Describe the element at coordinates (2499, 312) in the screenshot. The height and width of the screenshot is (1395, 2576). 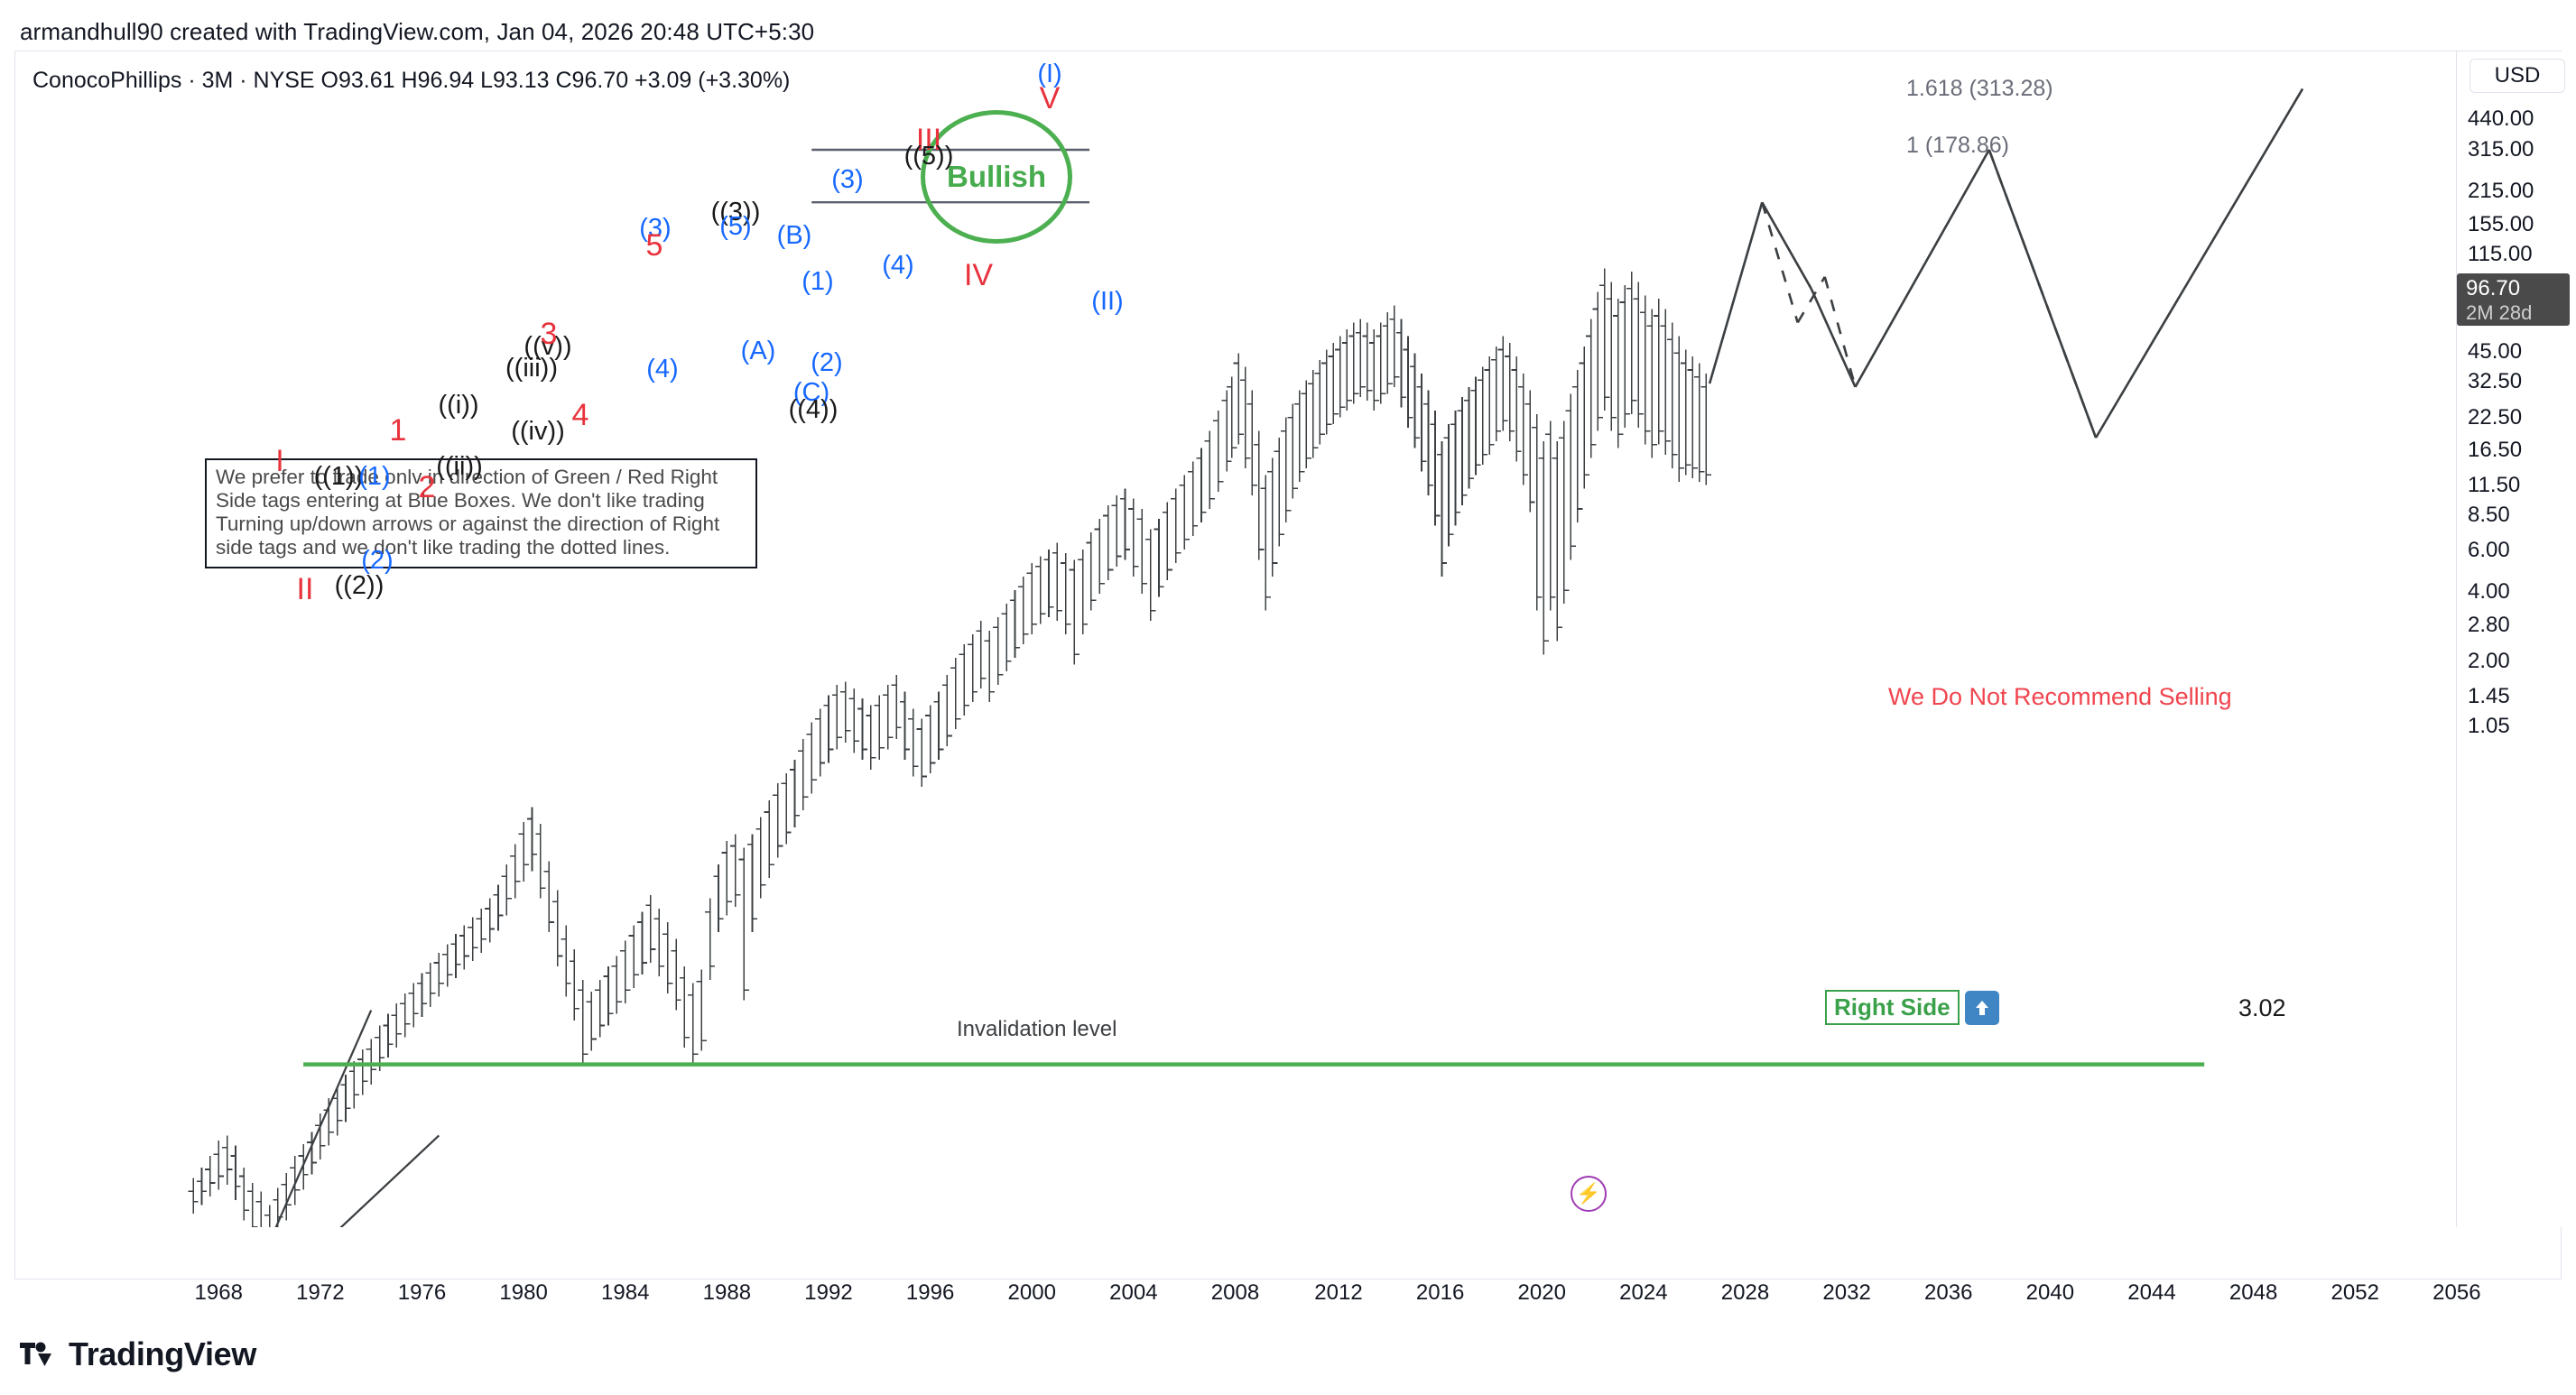
I see `bar-countdown: 2M 28d` at that location.